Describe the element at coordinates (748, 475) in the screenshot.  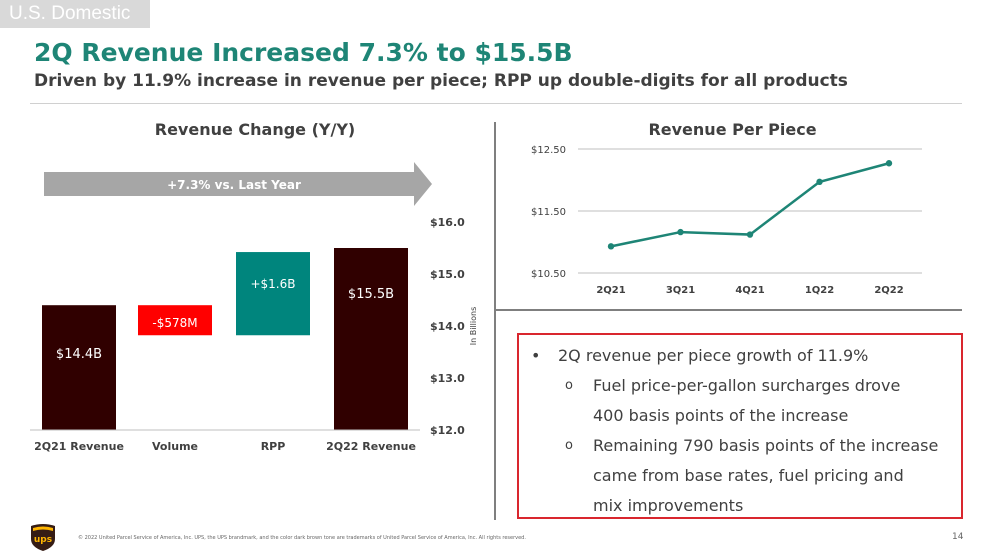
I see `callout-sub-line: came from base rates, fuel pricing and` at that location.